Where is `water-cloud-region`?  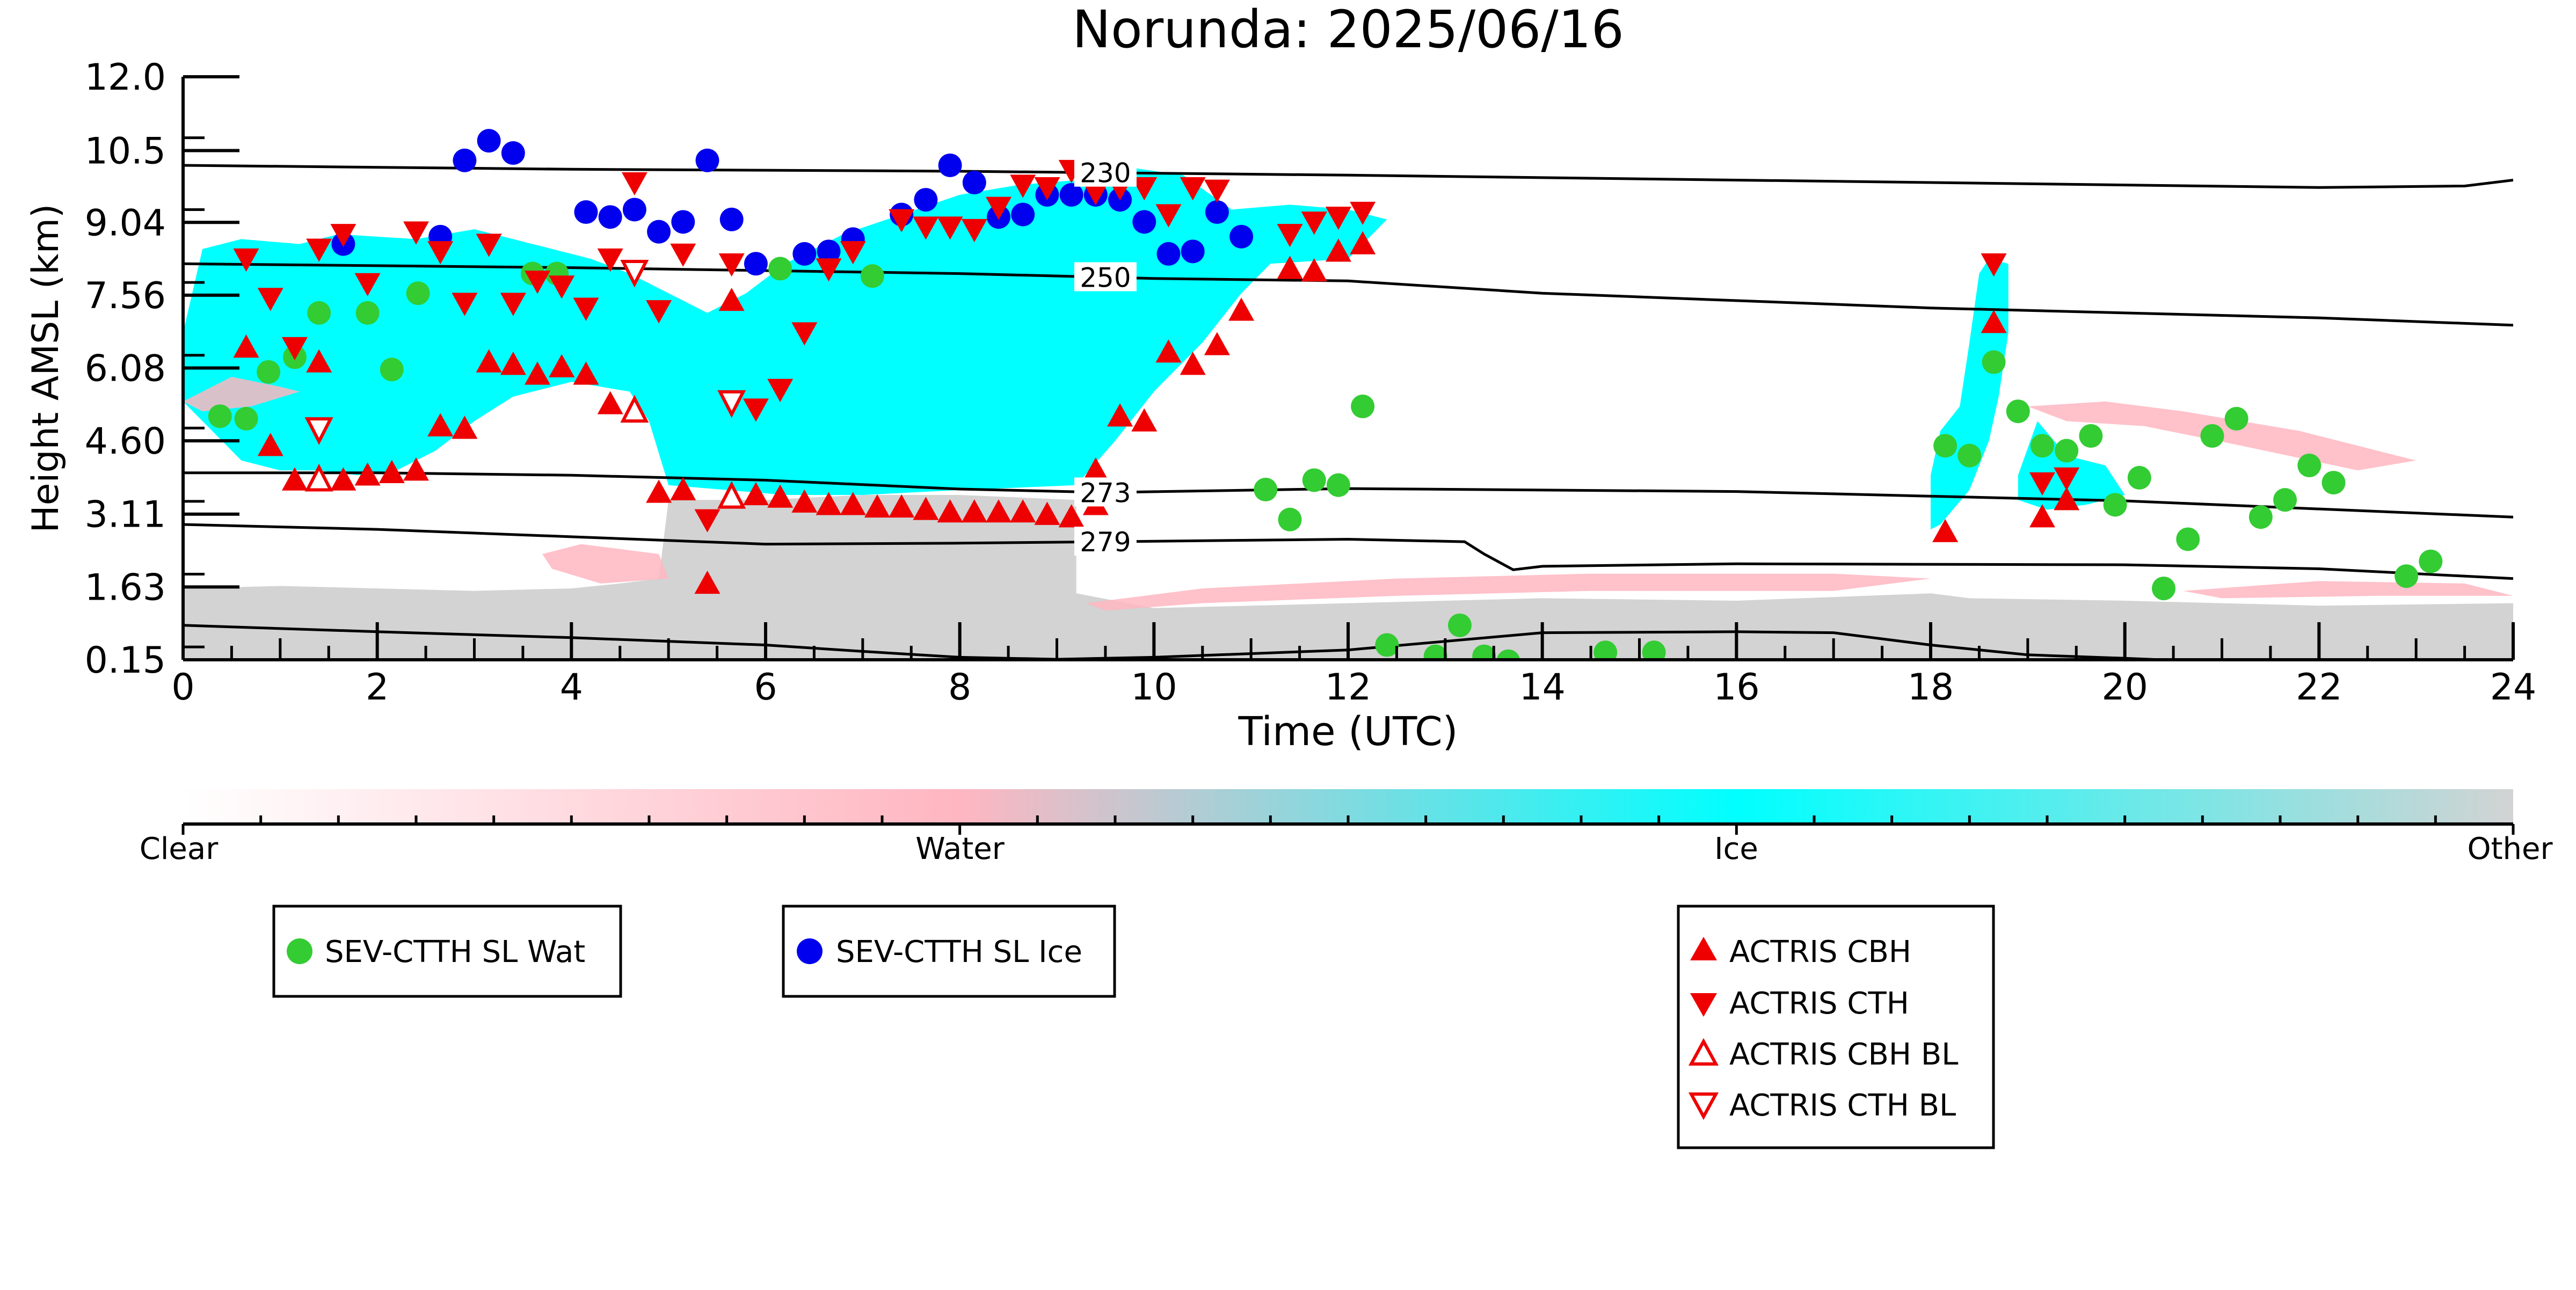
water-cloud-region is located at coordinates (241, 394).